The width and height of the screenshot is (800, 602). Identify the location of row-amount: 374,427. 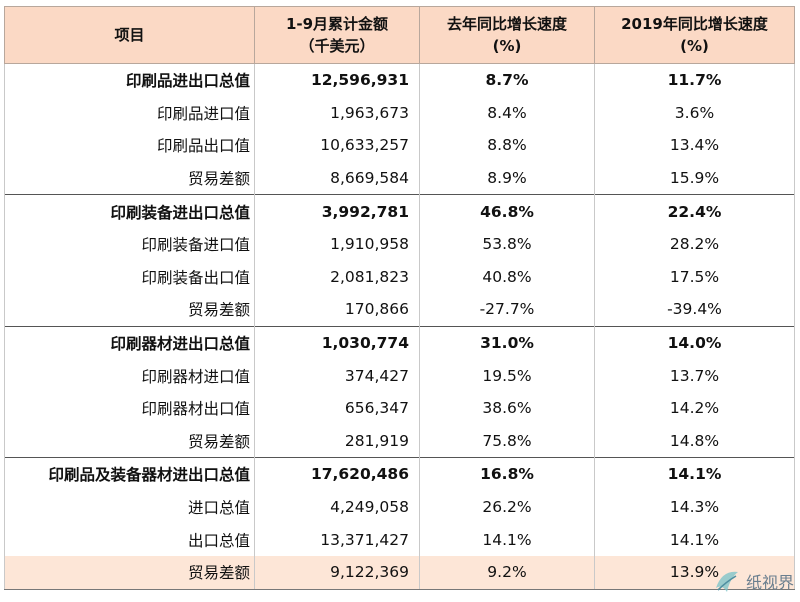
(337, 375).